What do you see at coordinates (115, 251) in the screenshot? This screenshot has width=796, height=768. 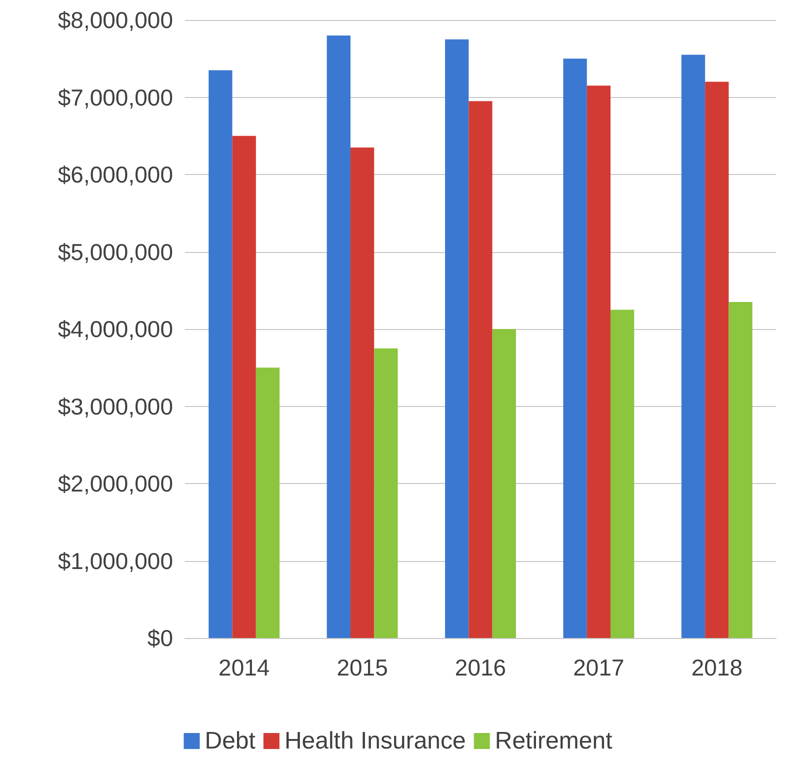 I see `y-tick-label: $5,000,000` at bounding box center [115, 251].